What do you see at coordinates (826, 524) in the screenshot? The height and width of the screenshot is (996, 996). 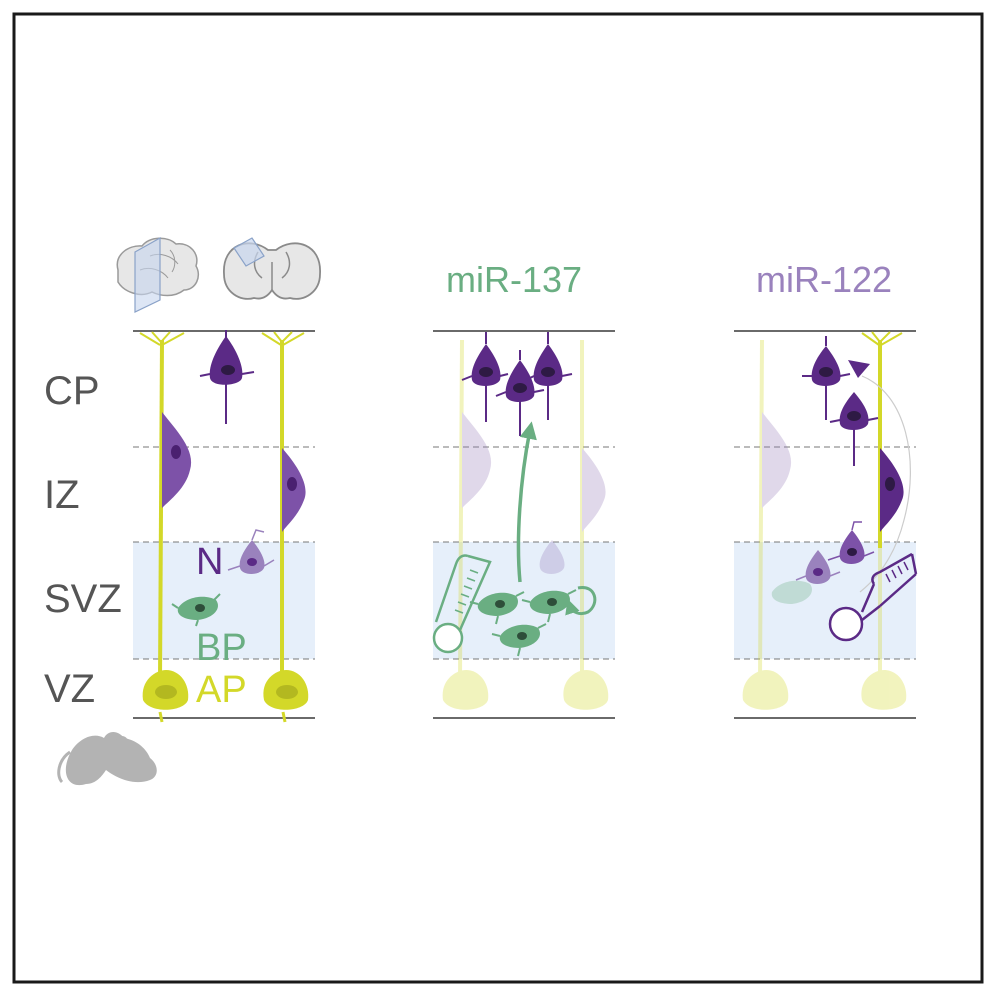 I see `panel-mir122` at bounding box center [826, 524].